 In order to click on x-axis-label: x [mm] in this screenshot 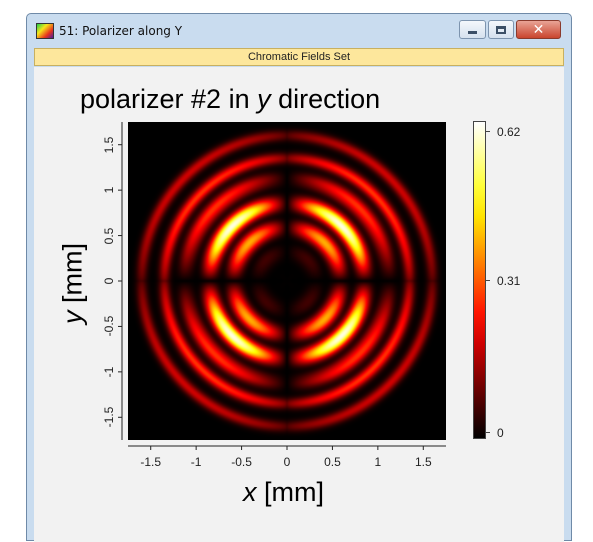, I will do `click(283, 492)`.